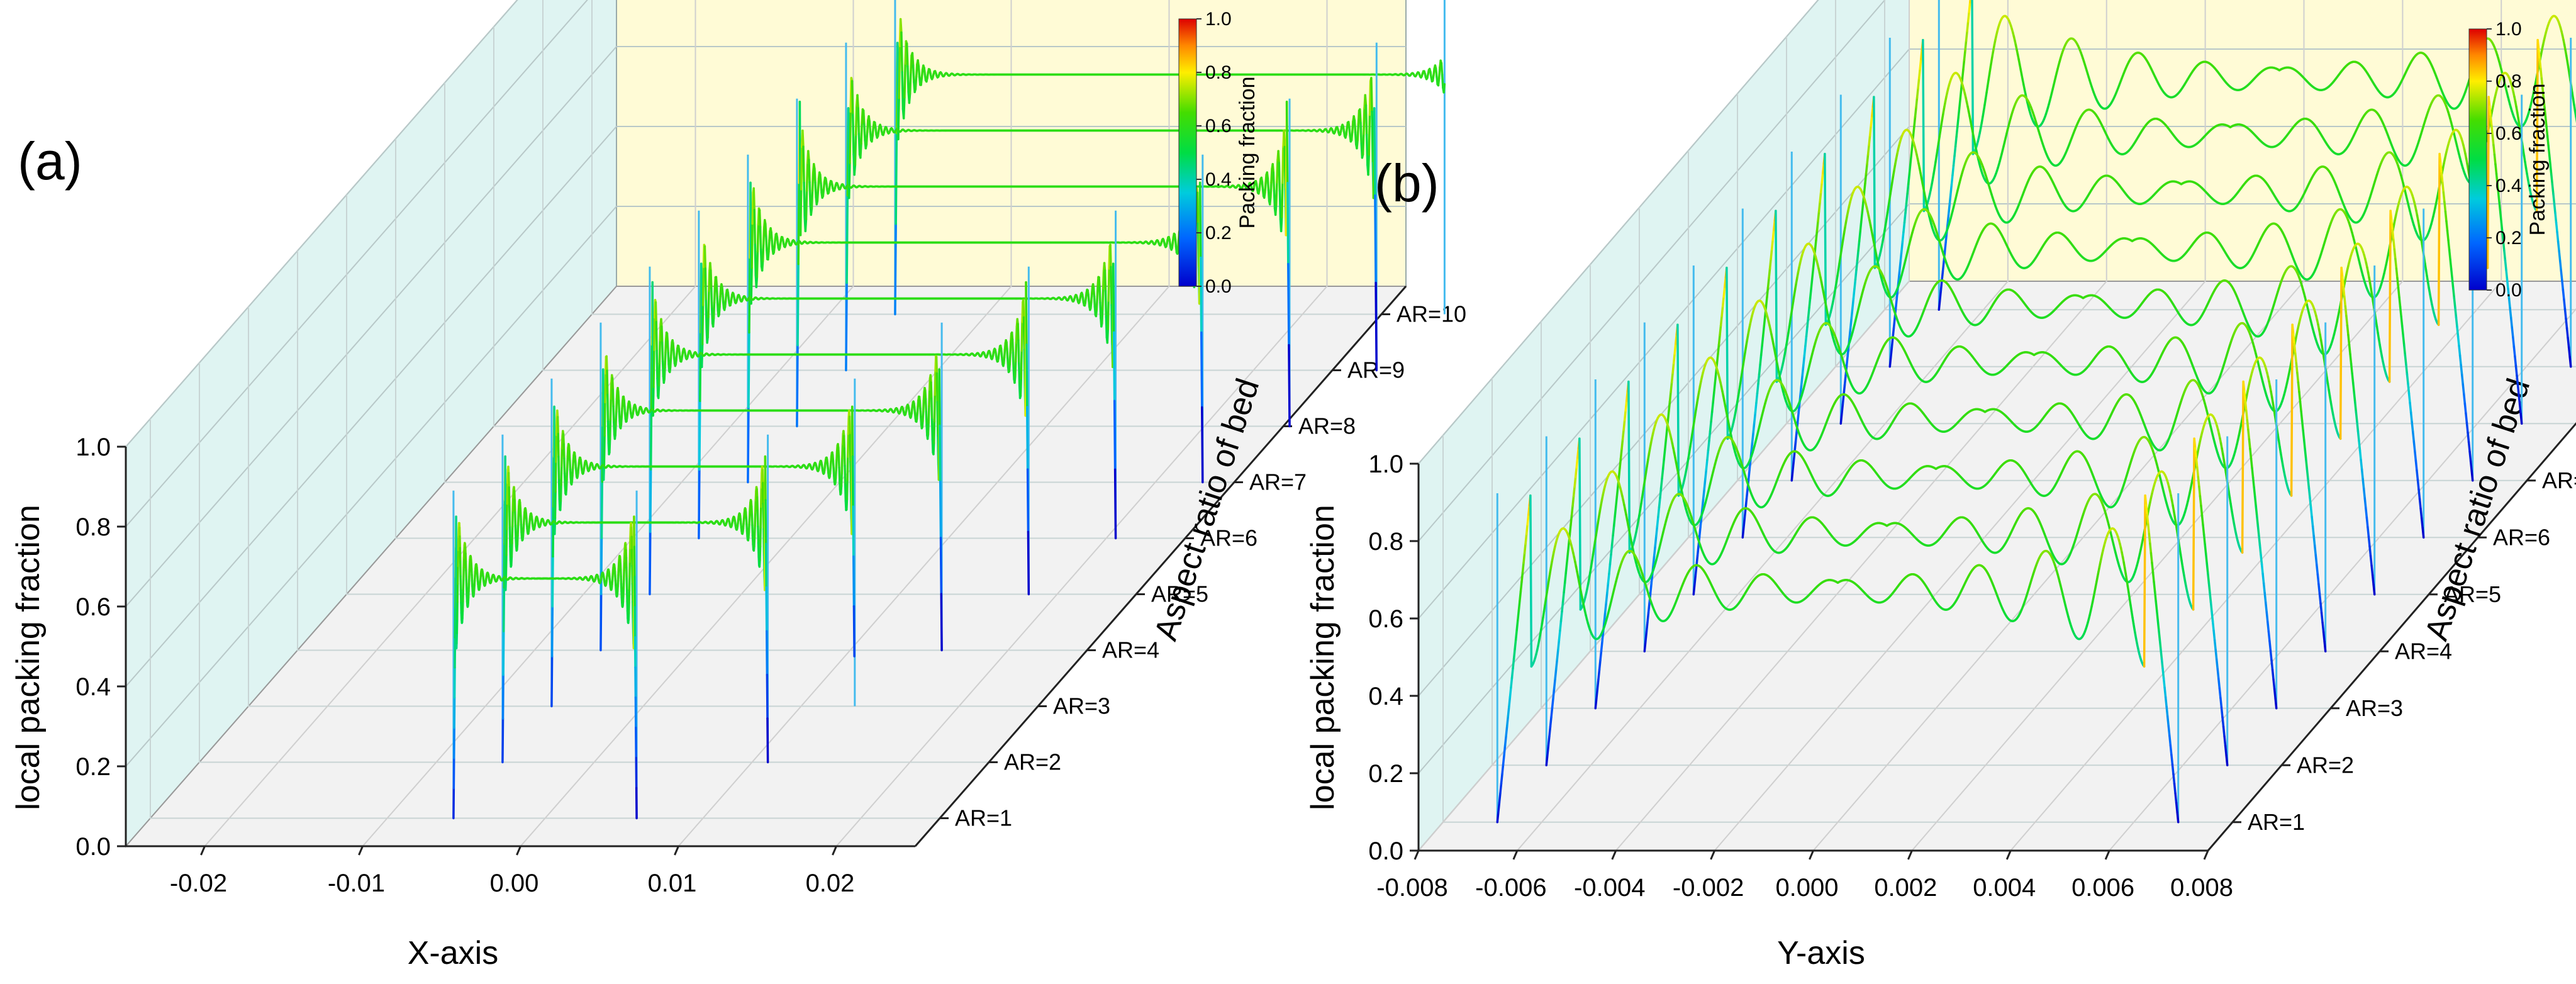 The image size is (2576, 984). I want to click on depth-tick-label: AR=6, so click(1228, 538).